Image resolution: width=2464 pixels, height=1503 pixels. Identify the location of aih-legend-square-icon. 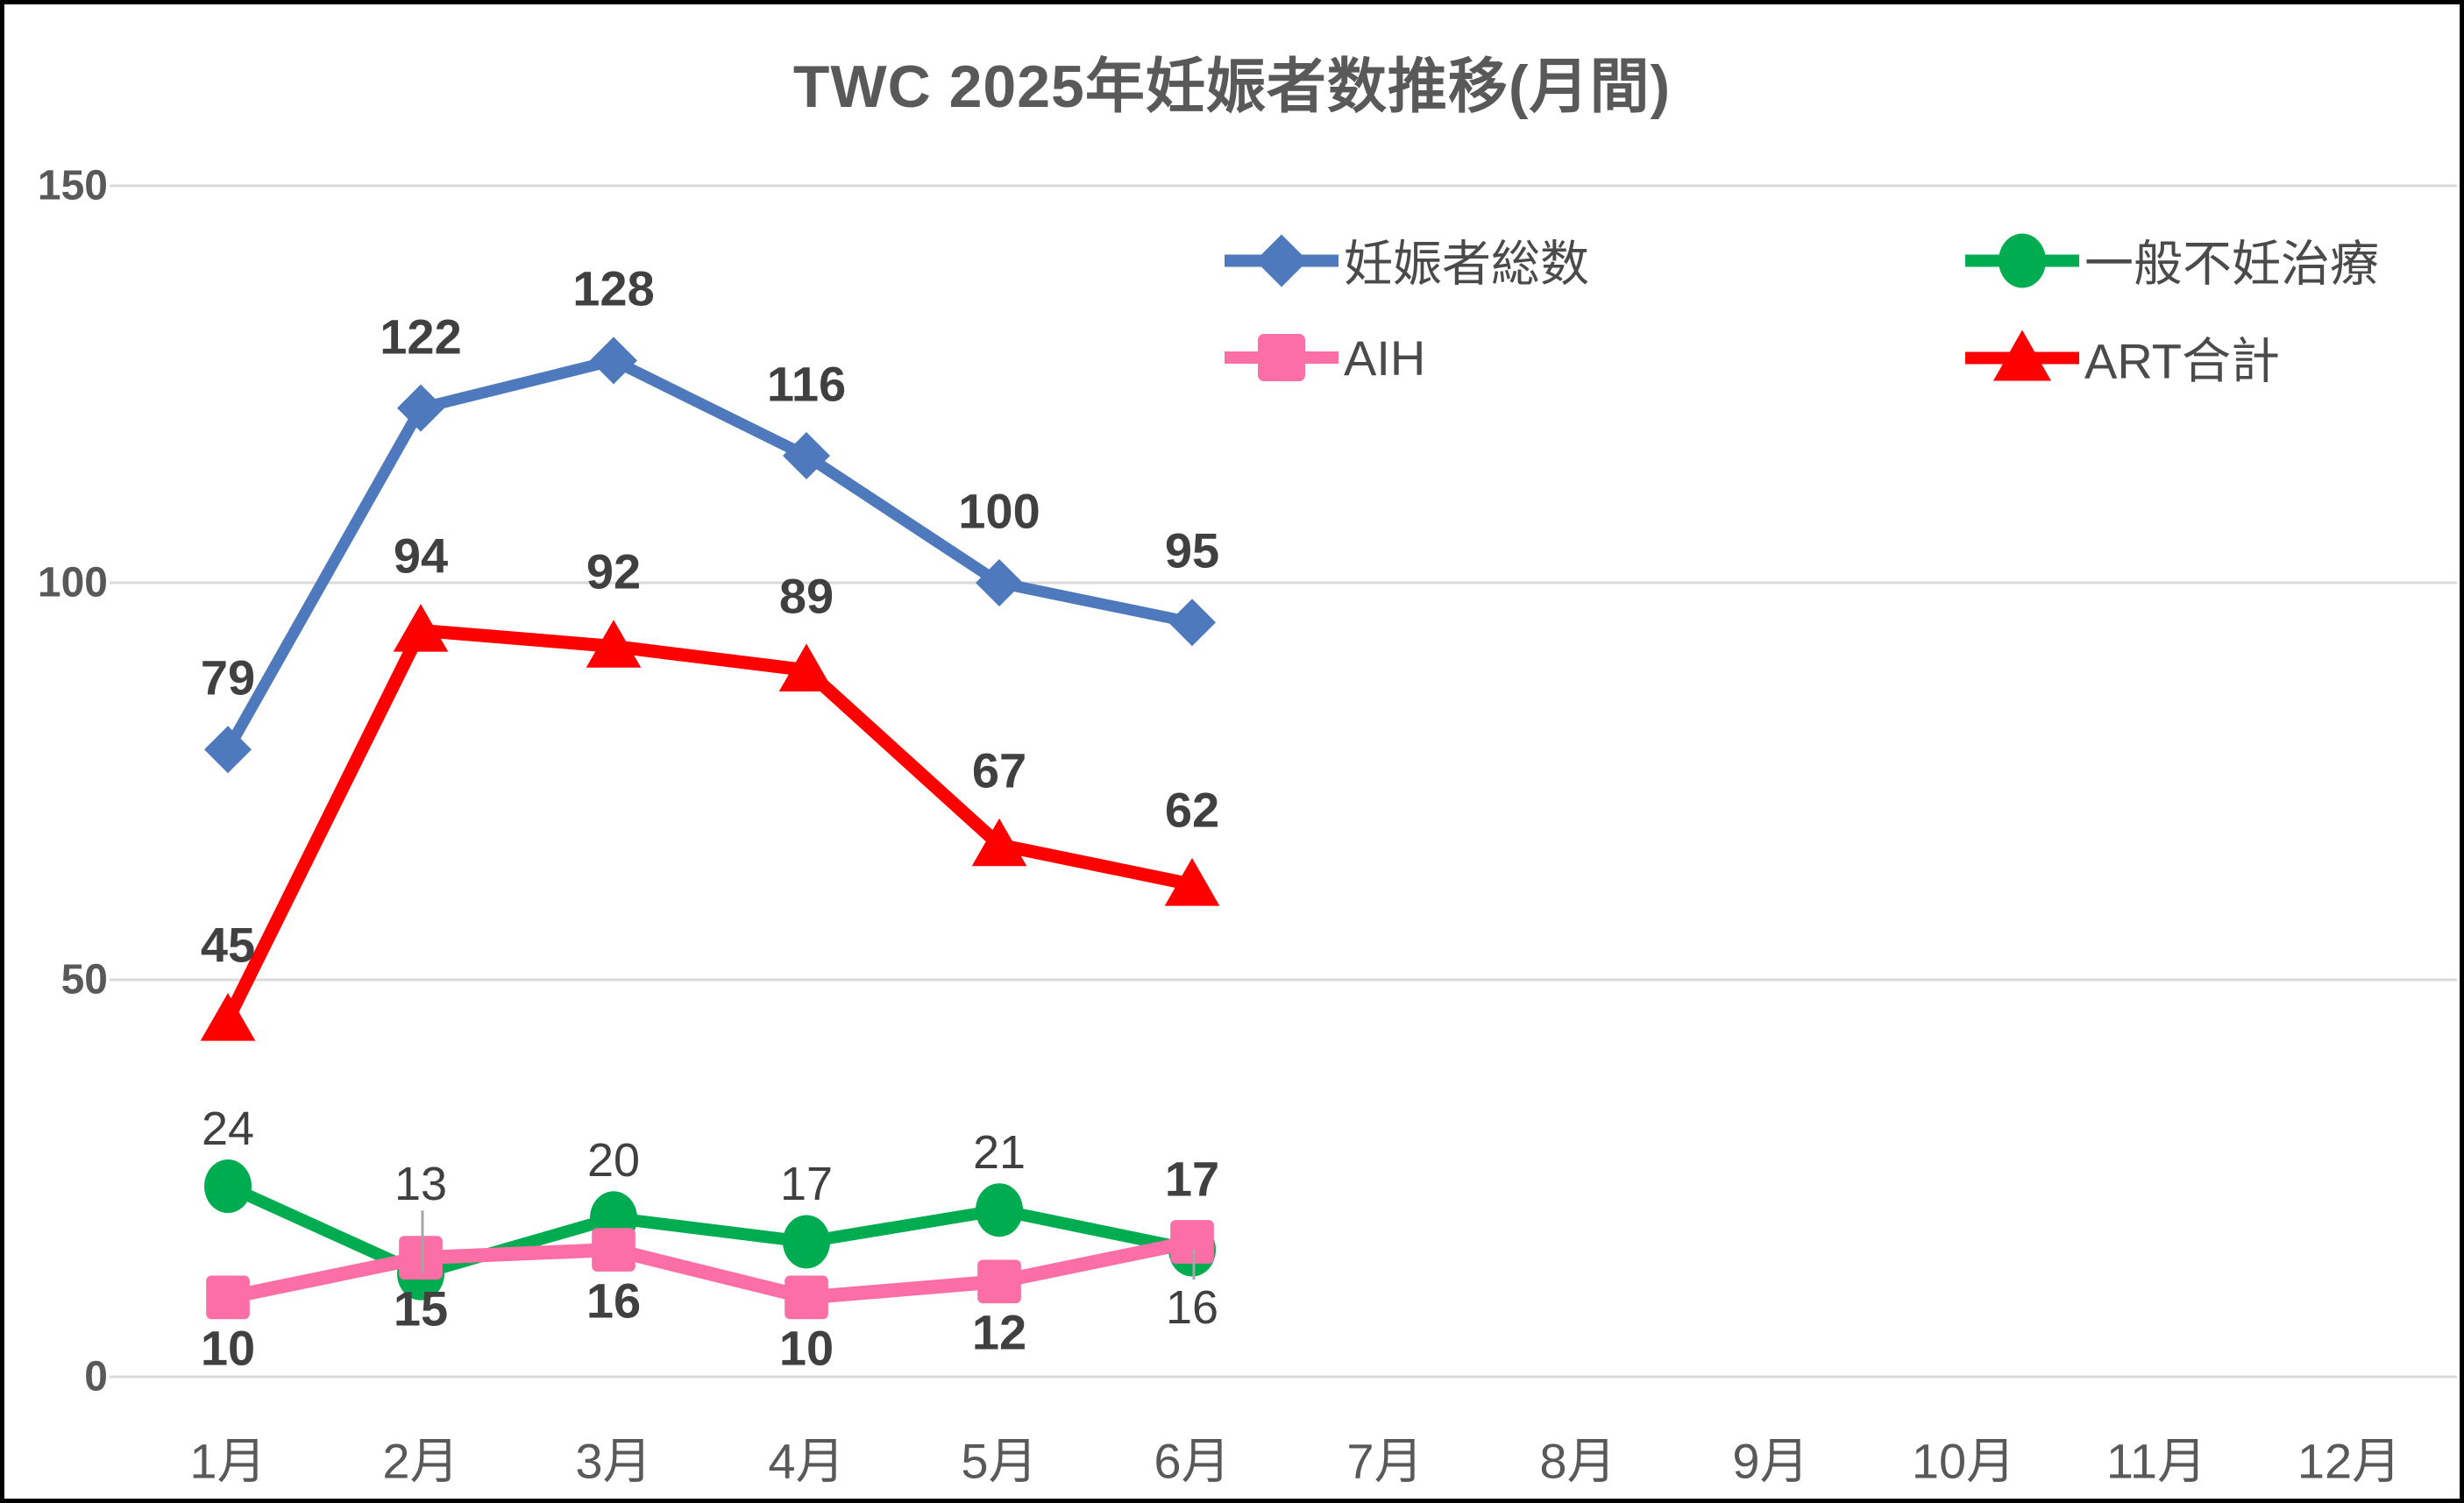
(1282, 357).